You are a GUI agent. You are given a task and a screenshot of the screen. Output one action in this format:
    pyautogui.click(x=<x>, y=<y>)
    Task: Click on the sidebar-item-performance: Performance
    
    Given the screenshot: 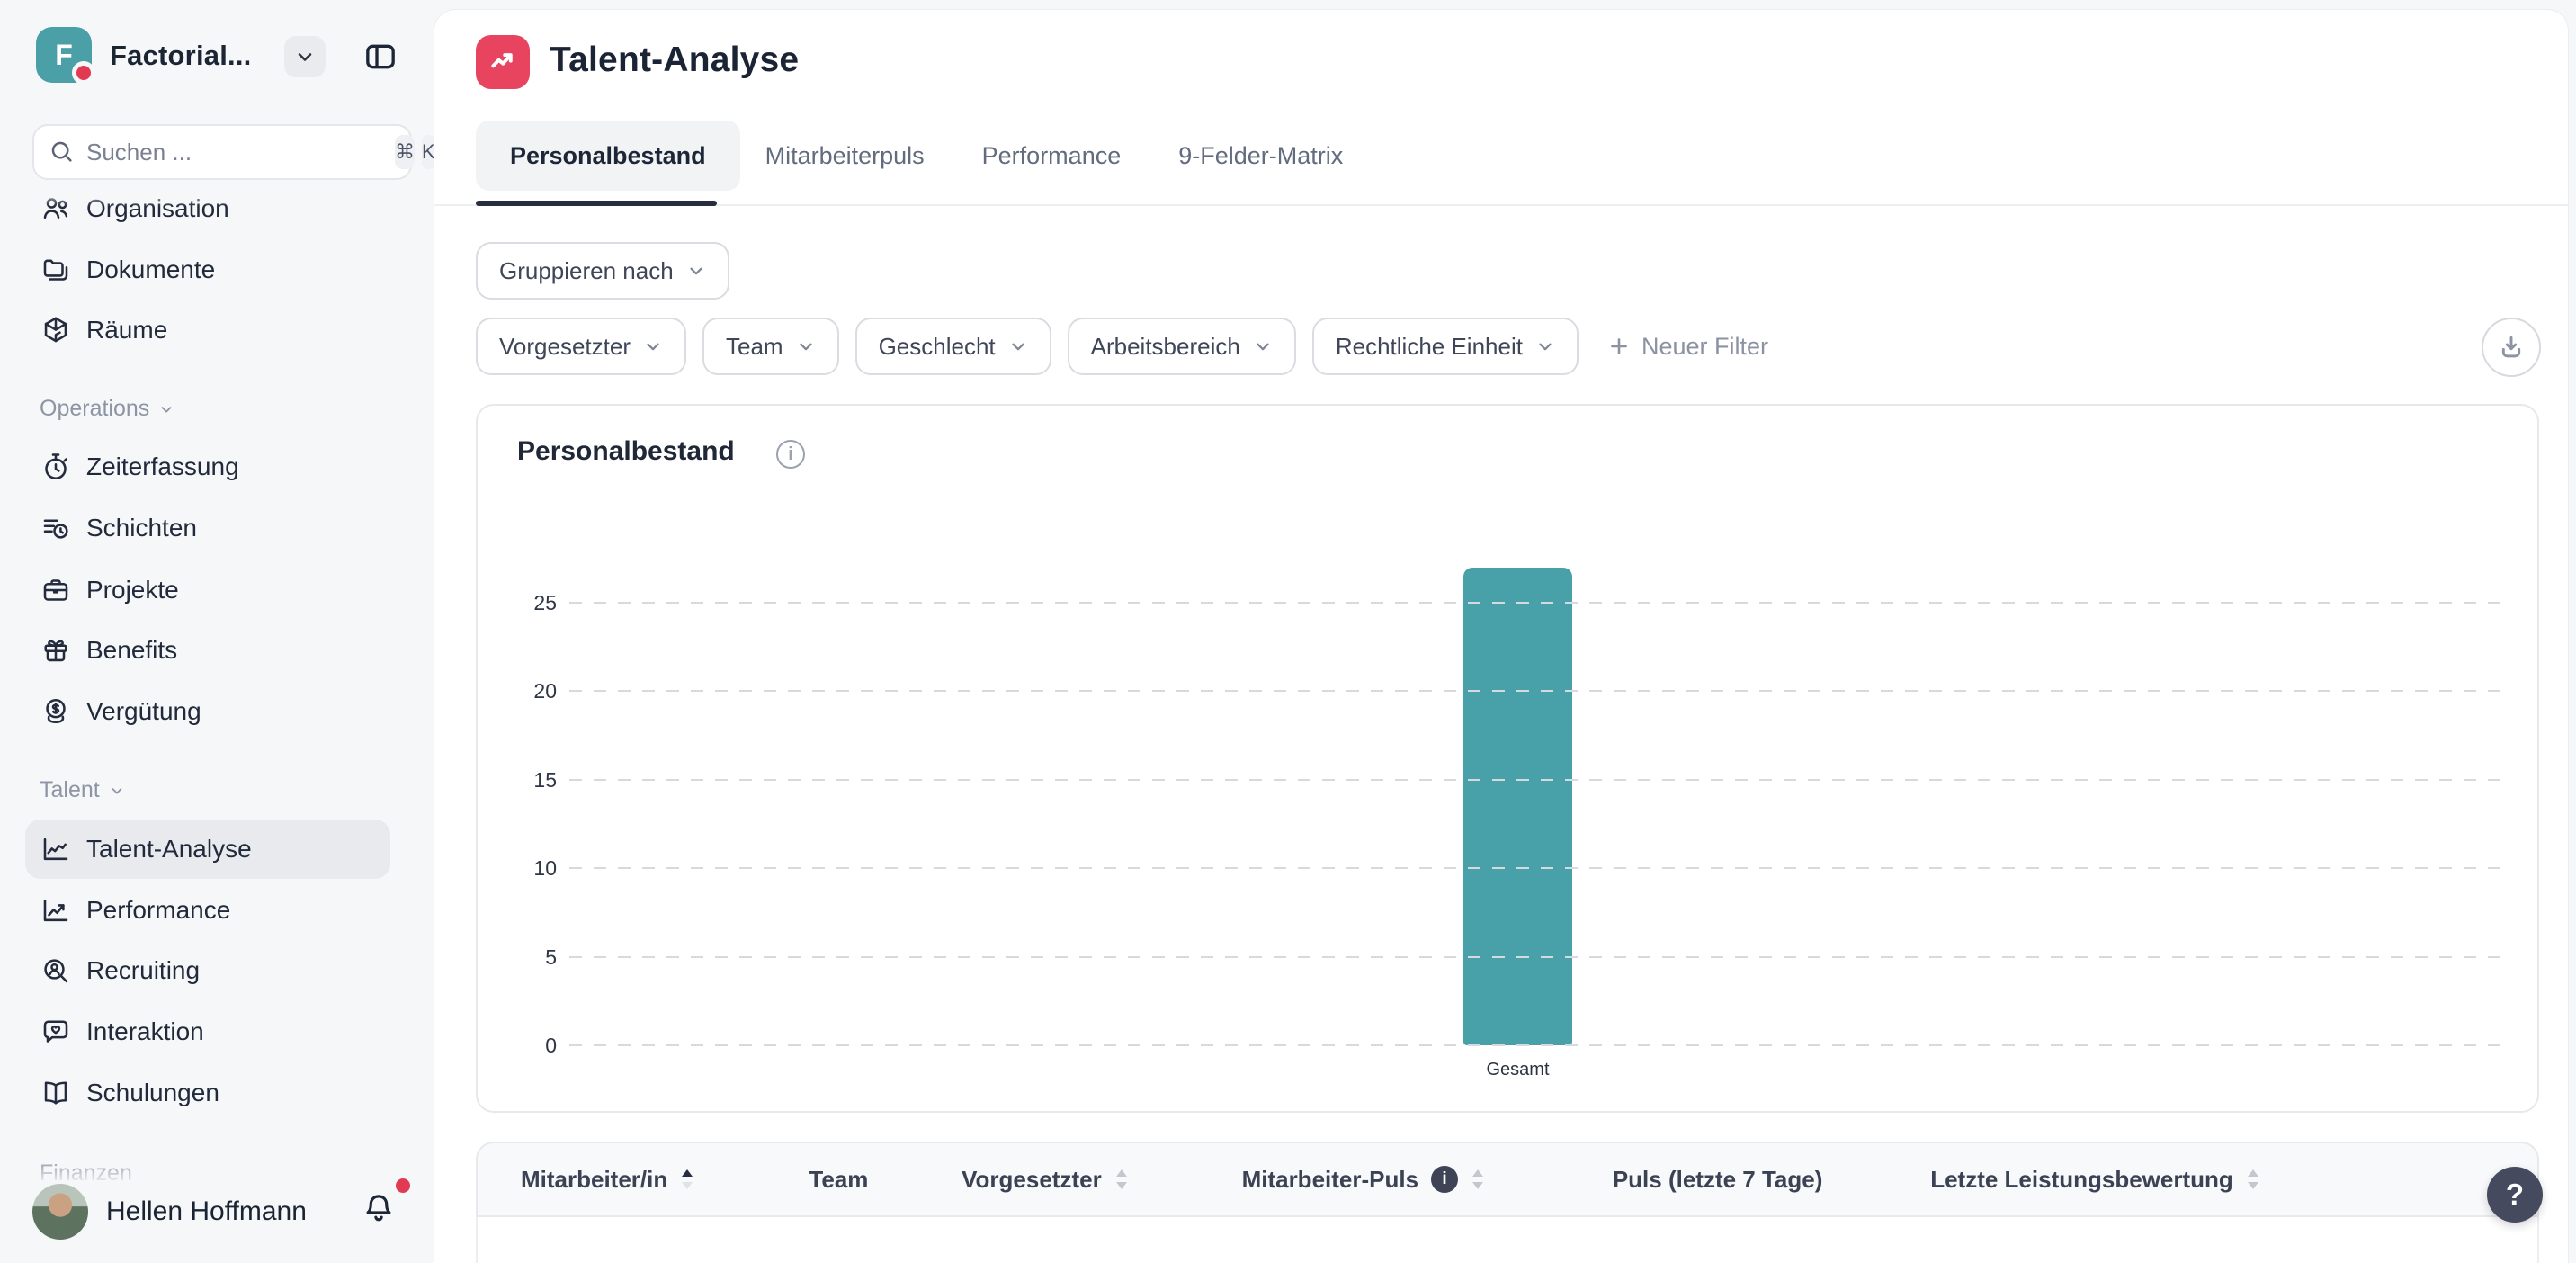 What is the action you would take?
    pyautogui.click(x=217, y=910)
    